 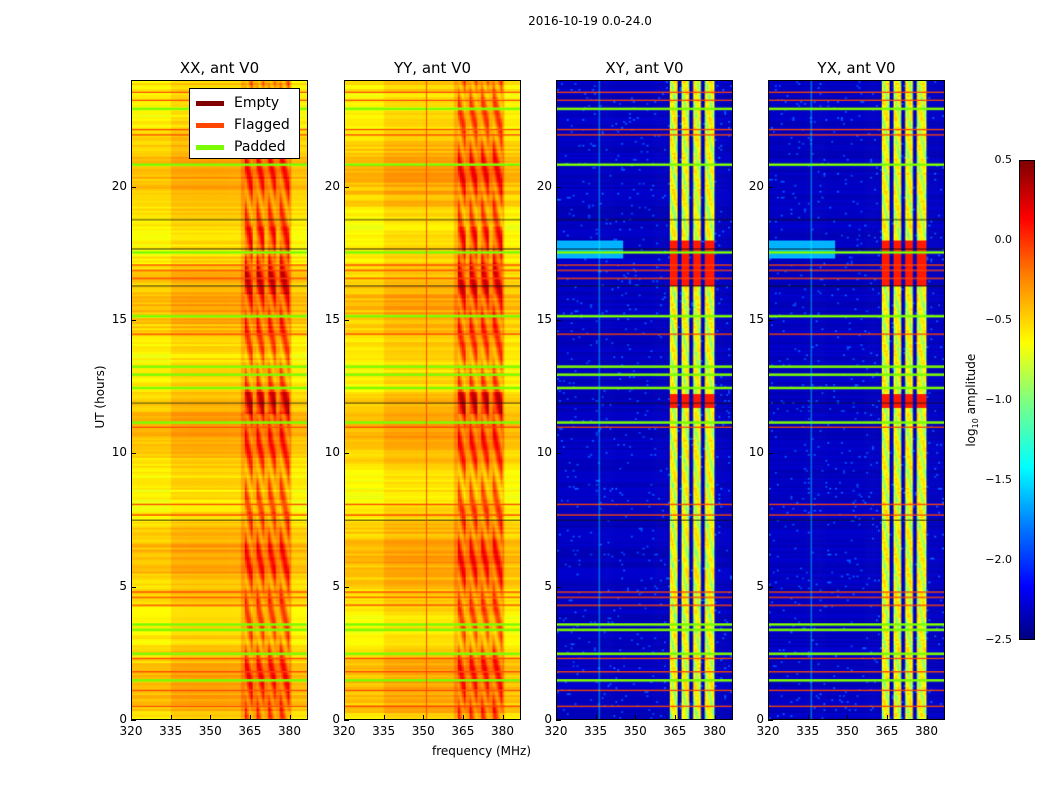 What do you see at coordinates (998, 319) in the screenshot?
I see `colorbar-tick-label: −0.5` at bounding box center [998, 319].